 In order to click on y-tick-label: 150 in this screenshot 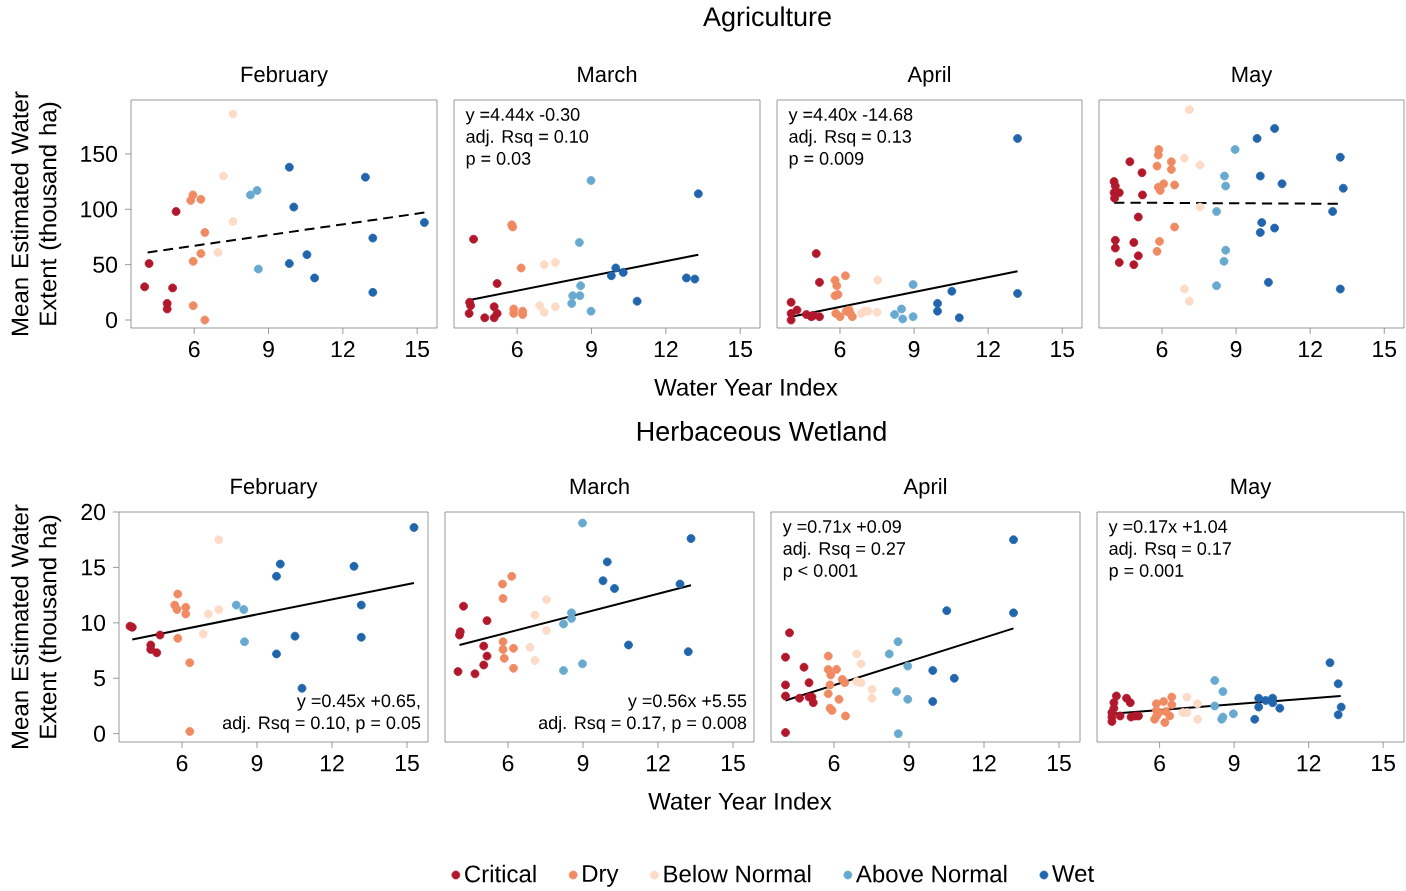, I will do `click(99, 154)`.